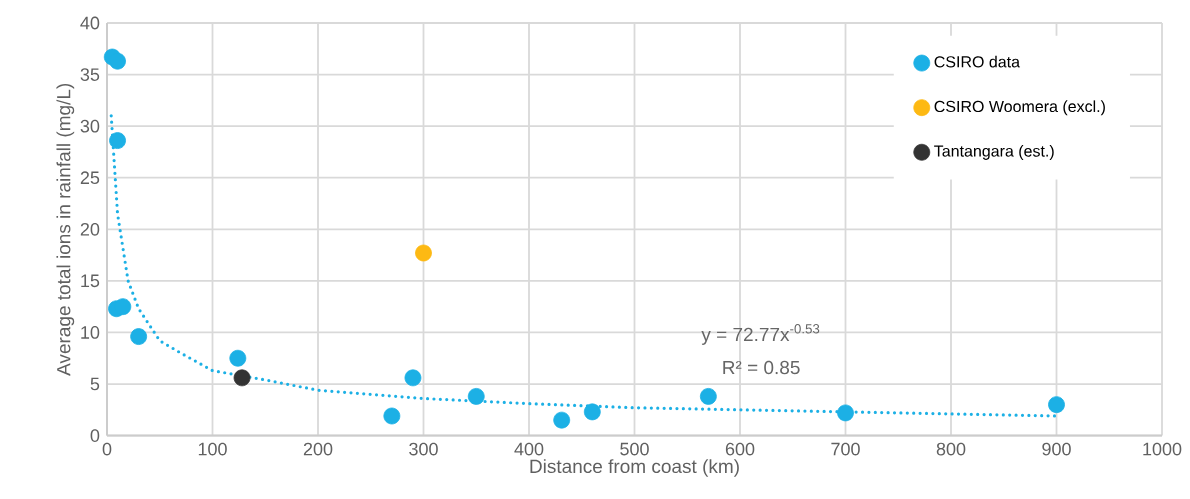 The image size is (1190, 499). I want to click on y-tick-label: 40, so click(90, 23).